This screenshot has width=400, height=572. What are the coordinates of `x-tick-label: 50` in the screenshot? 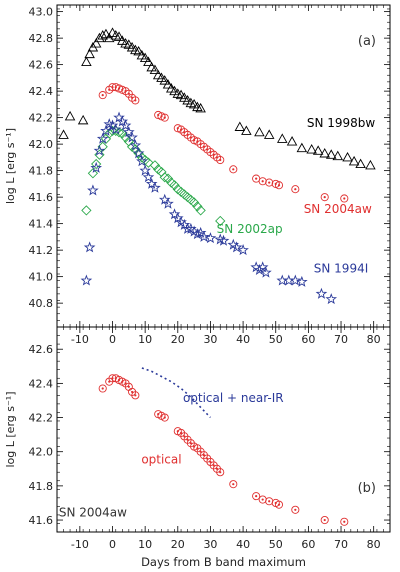 It's located at (276, 544).